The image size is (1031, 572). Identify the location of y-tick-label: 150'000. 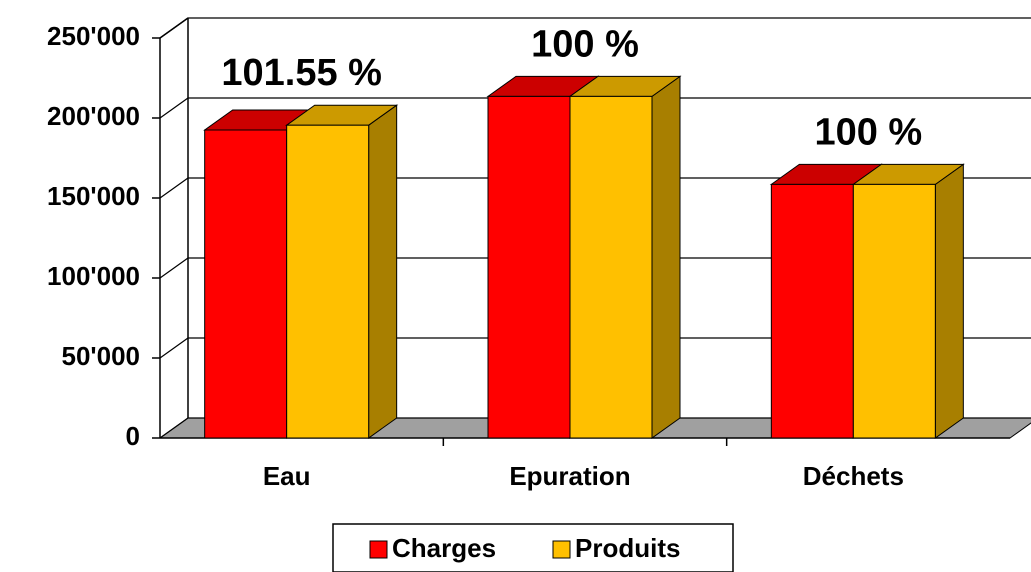
(93, 196).